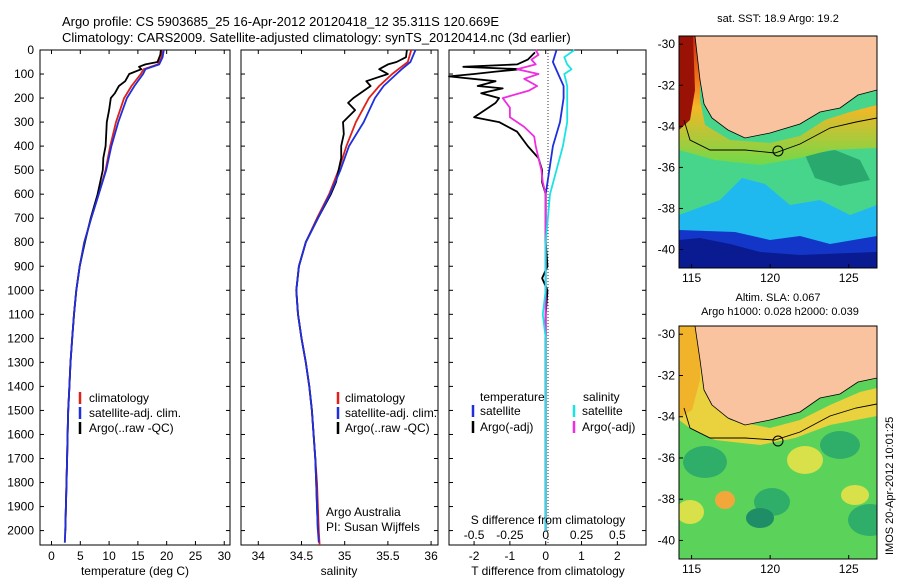  I want to click on x-tick: -1, so click(510, 556).